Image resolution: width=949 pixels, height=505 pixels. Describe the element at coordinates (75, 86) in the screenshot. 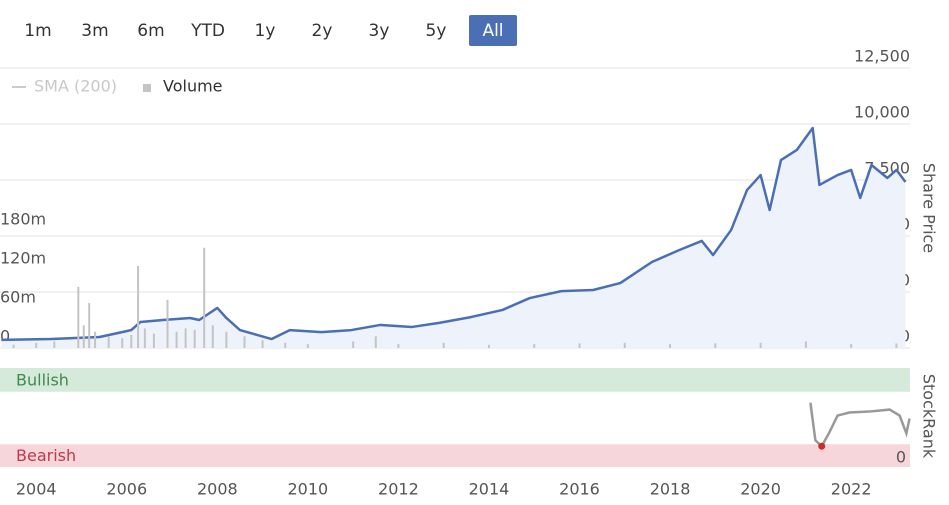

I see `legend-label: SMA (200)` at that location.